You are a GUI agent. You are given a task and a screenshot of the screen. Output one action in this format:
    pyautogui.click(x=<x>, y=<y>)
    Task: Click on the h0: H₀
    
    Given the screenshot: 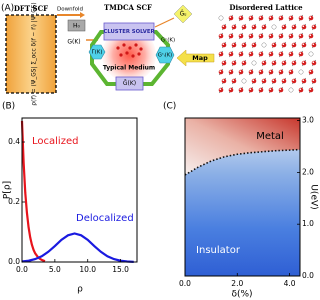 What is the action you would take?
    pyautogui.click(x=77, y=26)
    